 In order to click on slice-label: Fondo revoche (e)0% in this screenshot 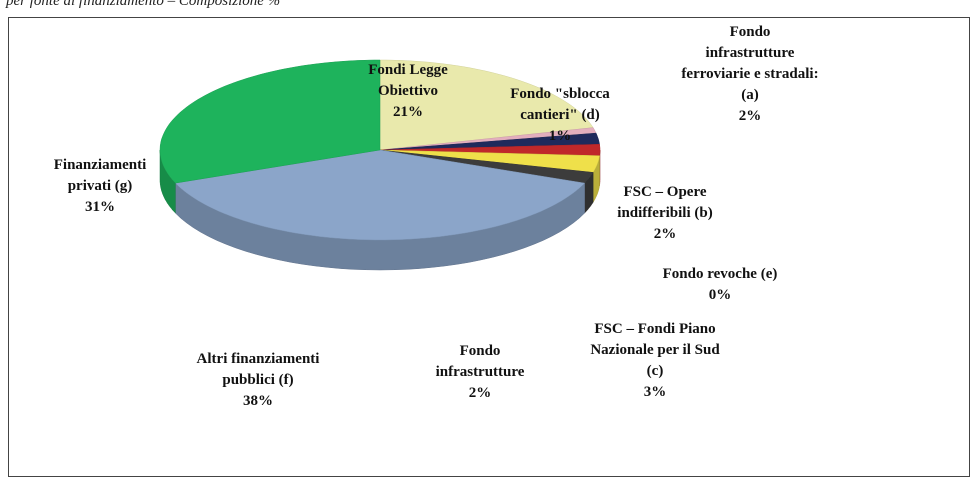, I will do `click(720, 285)`.